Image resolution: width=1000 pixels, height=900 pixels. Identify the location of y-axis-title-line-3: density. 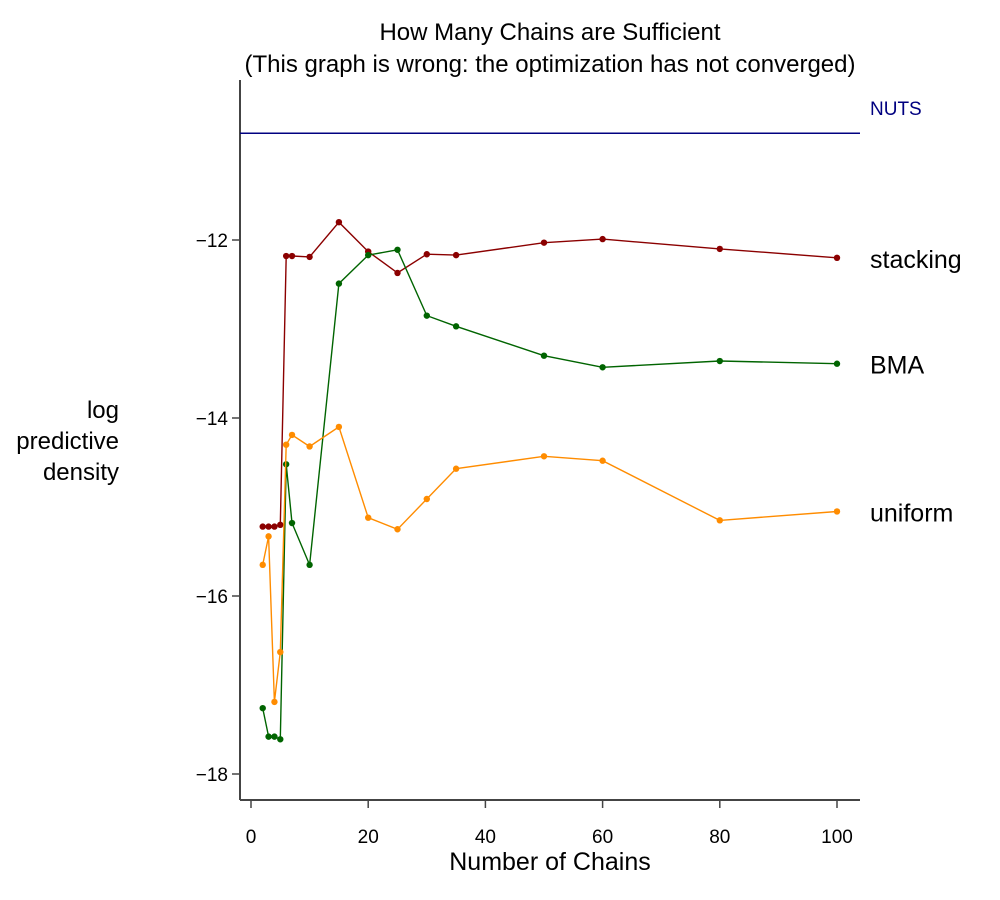
(81, 472).